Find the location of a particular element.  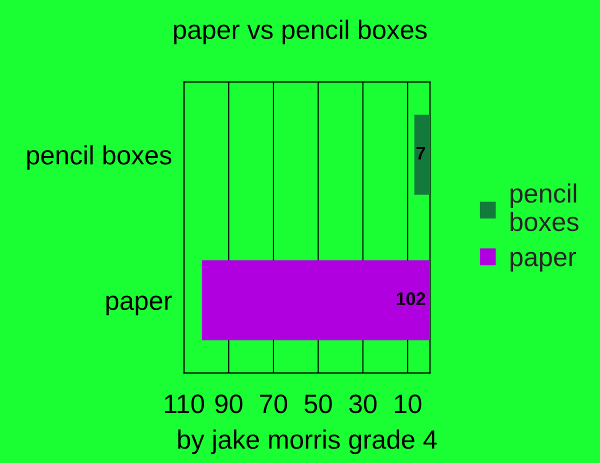

chart-title: paper vs pencil boxes is located at coordinates (300, 32).